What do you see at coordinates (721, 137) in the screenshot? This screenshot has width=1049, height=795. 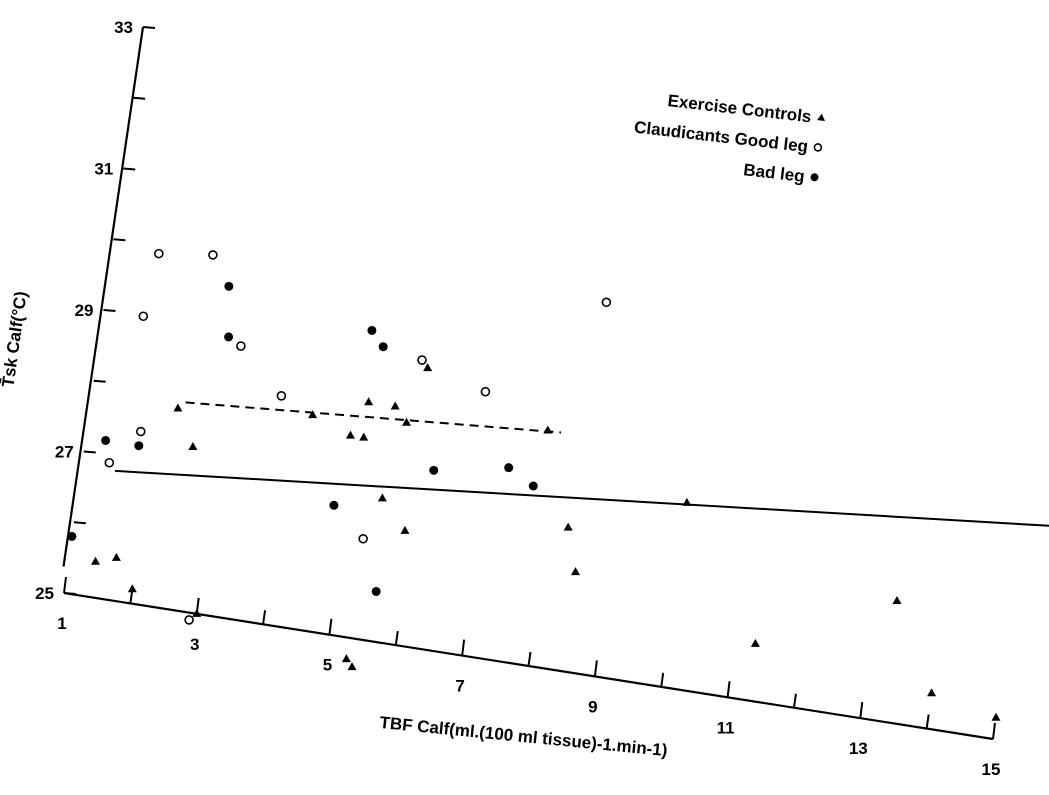 I see `legend-label-good-leg: Claudicants Good leg` at bounding box center [721, 137].